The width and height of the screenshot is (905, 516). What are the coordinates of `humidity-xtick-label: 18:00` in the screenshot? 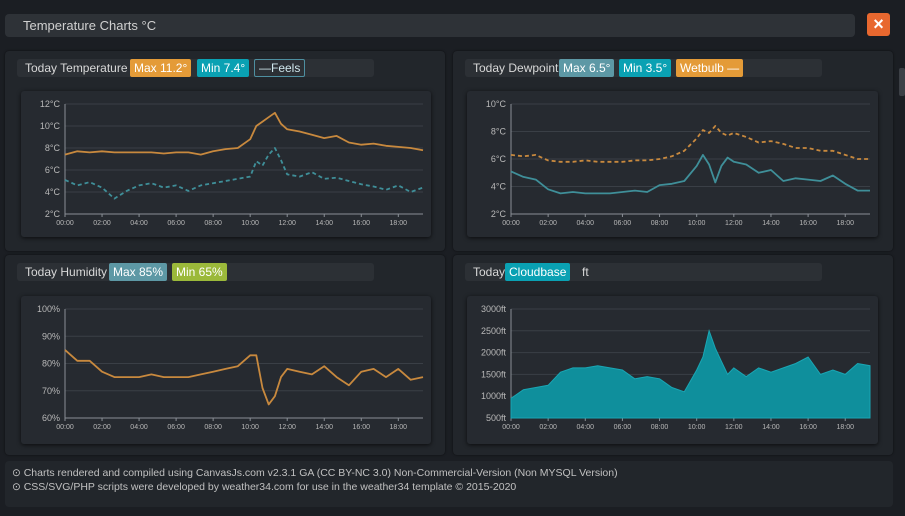 It's located at (399, 427).